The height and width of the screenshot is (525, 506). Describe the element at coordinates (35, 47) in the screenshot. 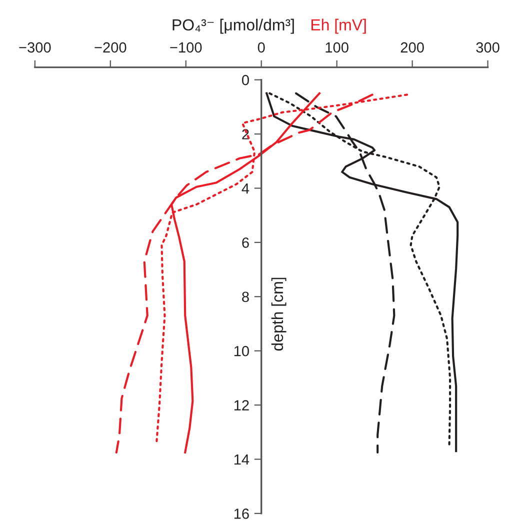

I see `x-tick-label: −300` at that location.